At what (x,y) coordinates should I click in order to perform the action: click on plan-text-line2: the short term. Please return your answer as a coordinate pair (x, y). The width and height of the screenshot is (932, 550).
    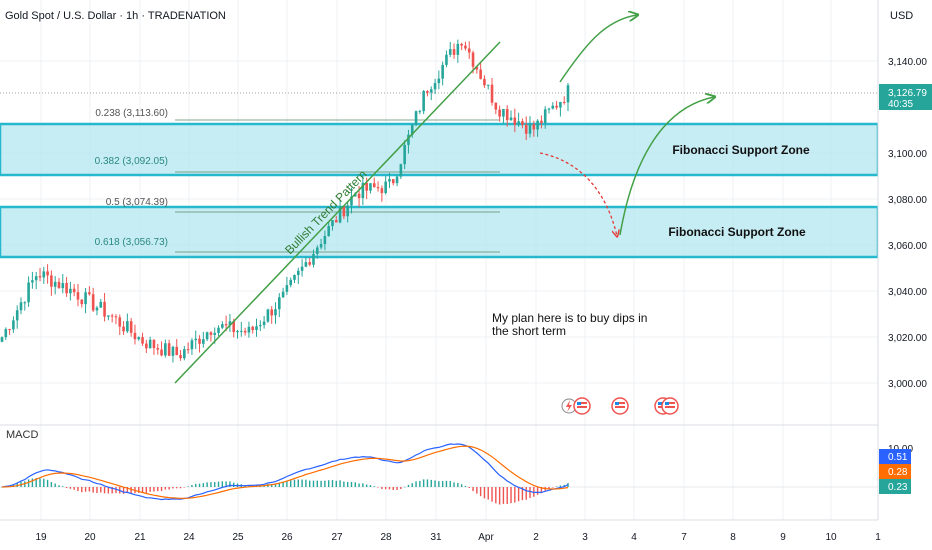
    Looking at the image, I should click on (529, 331).